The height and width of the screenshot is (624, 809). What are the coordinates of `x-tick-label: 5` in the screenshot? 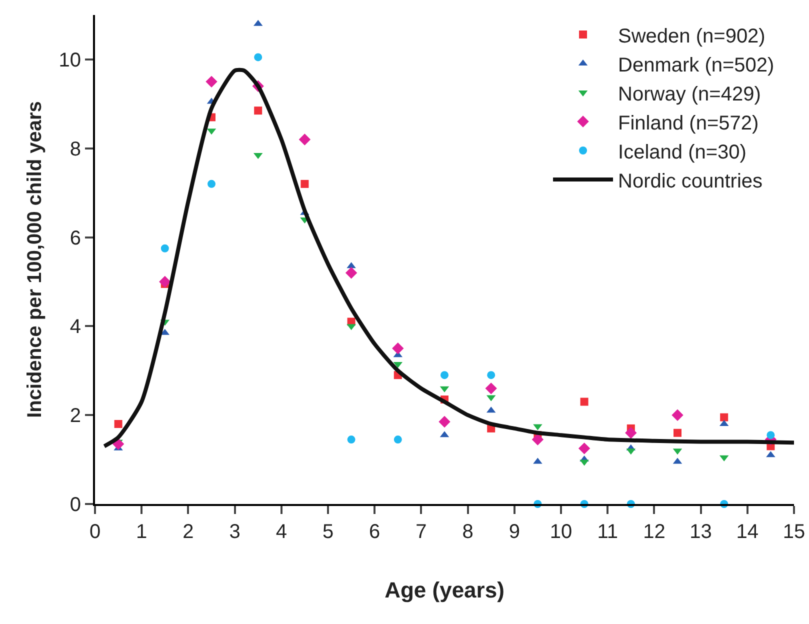 It's located at (328, 532).